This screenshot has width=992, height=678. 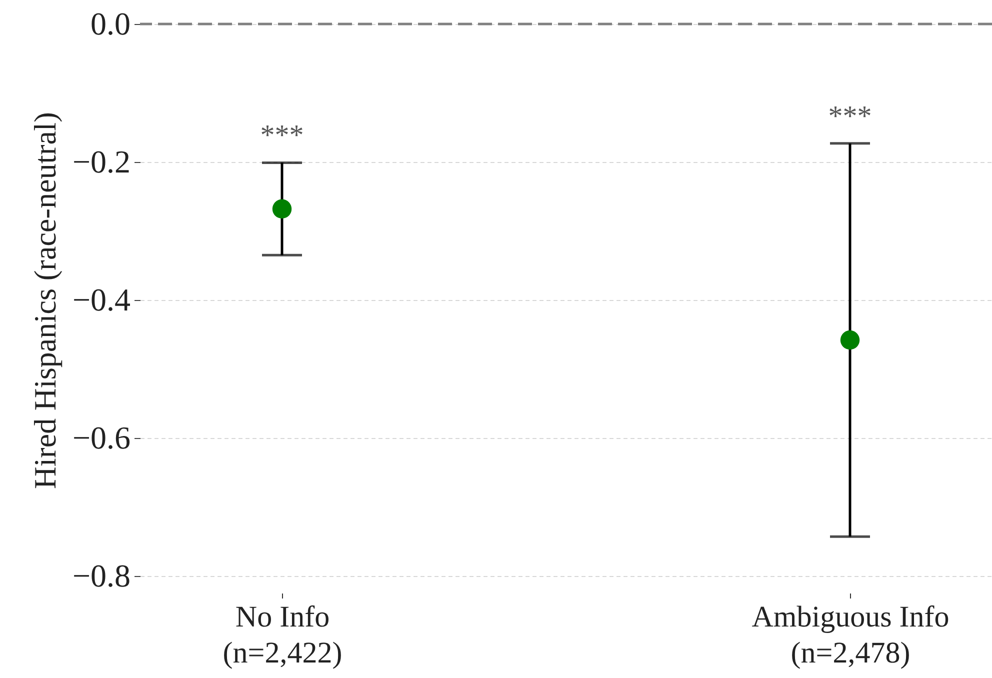 I want to click on y-axis-title: Hired Hispanics (race-neutral), so click(x=44, y=300).